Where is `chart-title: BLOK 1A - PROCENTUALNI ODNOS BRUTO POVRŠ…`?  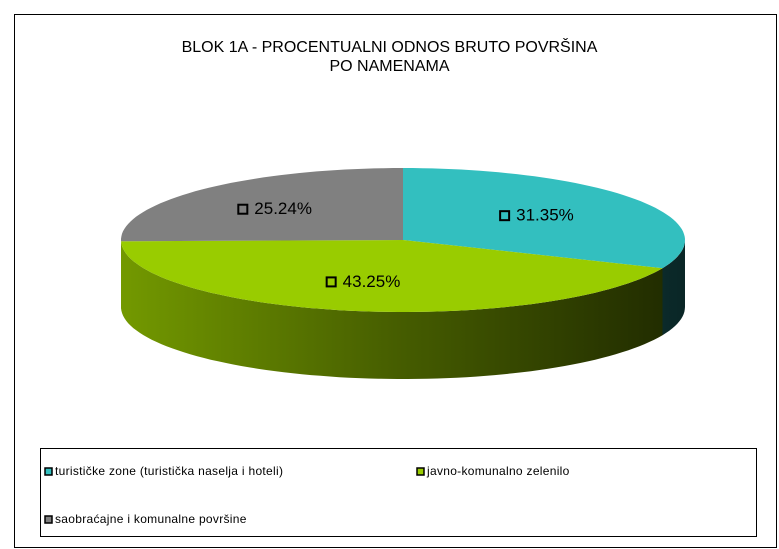 chart-title: BLOK 1A - PROCENTUALNI ODNOS BRUTO POVRŠ… is located at coordinates (389, 57).